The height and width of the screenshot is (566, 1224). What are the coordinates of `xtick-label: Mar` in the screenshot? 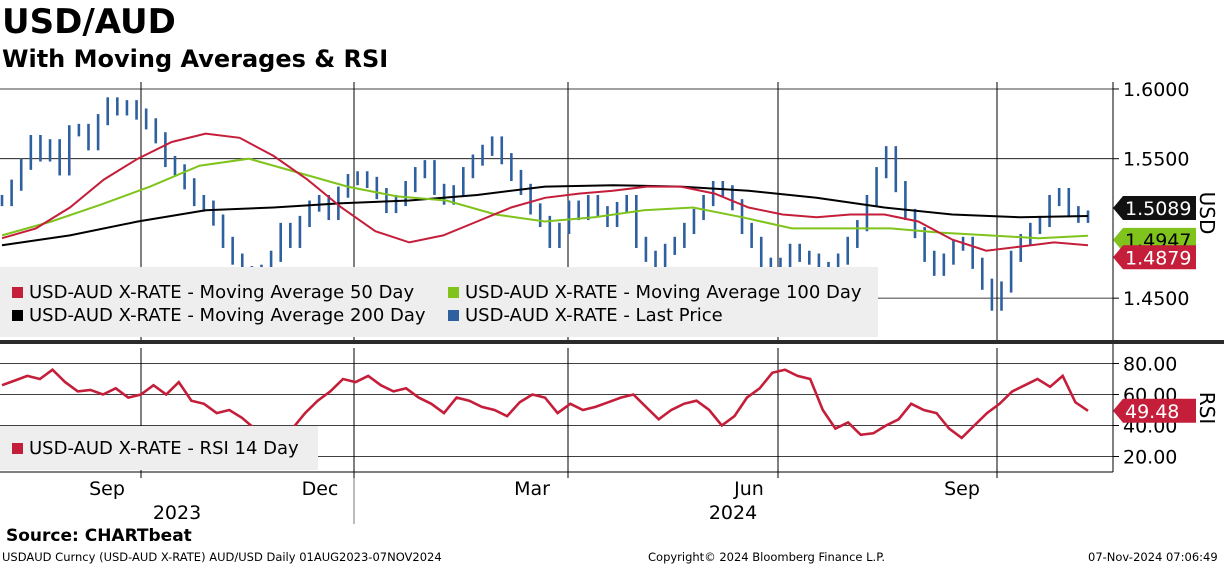 It's located at (532, 489).